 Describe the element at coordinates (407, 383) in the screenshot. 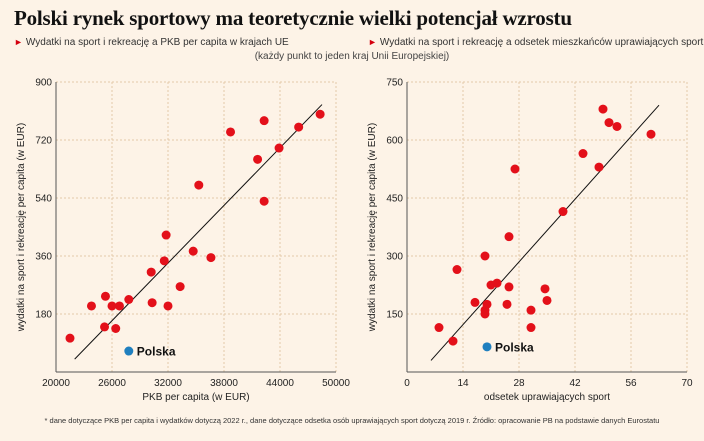

I see `chart2-x-tick-label: 0` at that location.